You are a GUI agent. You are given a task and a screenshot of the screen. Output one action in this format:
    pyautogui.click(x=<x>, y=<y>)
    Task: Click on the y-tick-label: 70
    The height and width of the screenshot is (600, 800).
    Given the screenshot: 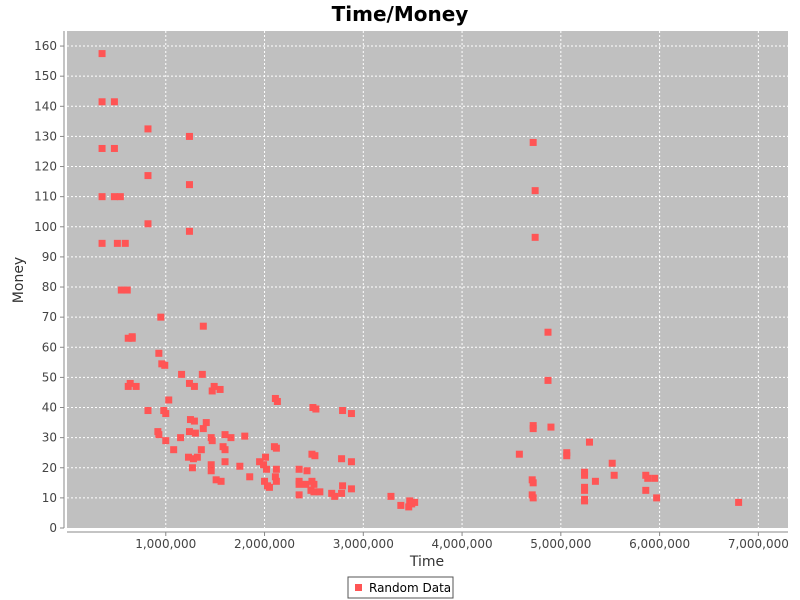 What is the action you would take?
    pyautogui.click(x=49, y=317)
    